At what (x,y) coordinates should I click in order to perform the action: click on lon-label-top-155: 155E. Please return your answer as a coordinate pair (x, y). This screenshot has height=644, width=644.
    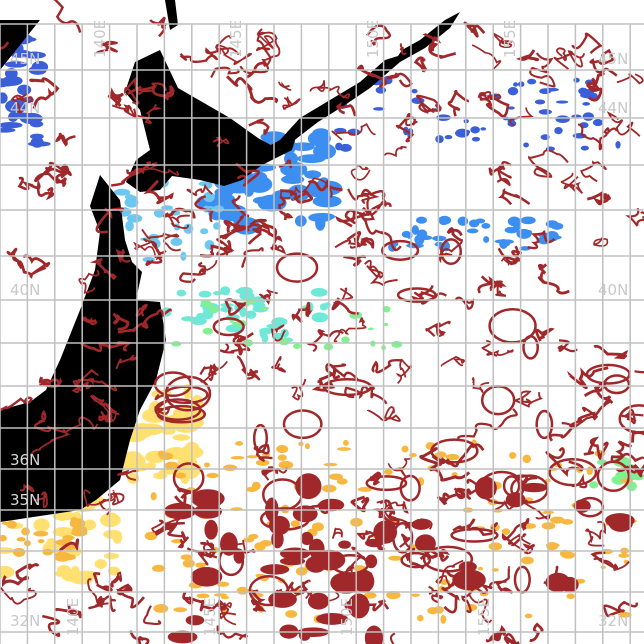
    Looking at the image, I should click on (510, 38).